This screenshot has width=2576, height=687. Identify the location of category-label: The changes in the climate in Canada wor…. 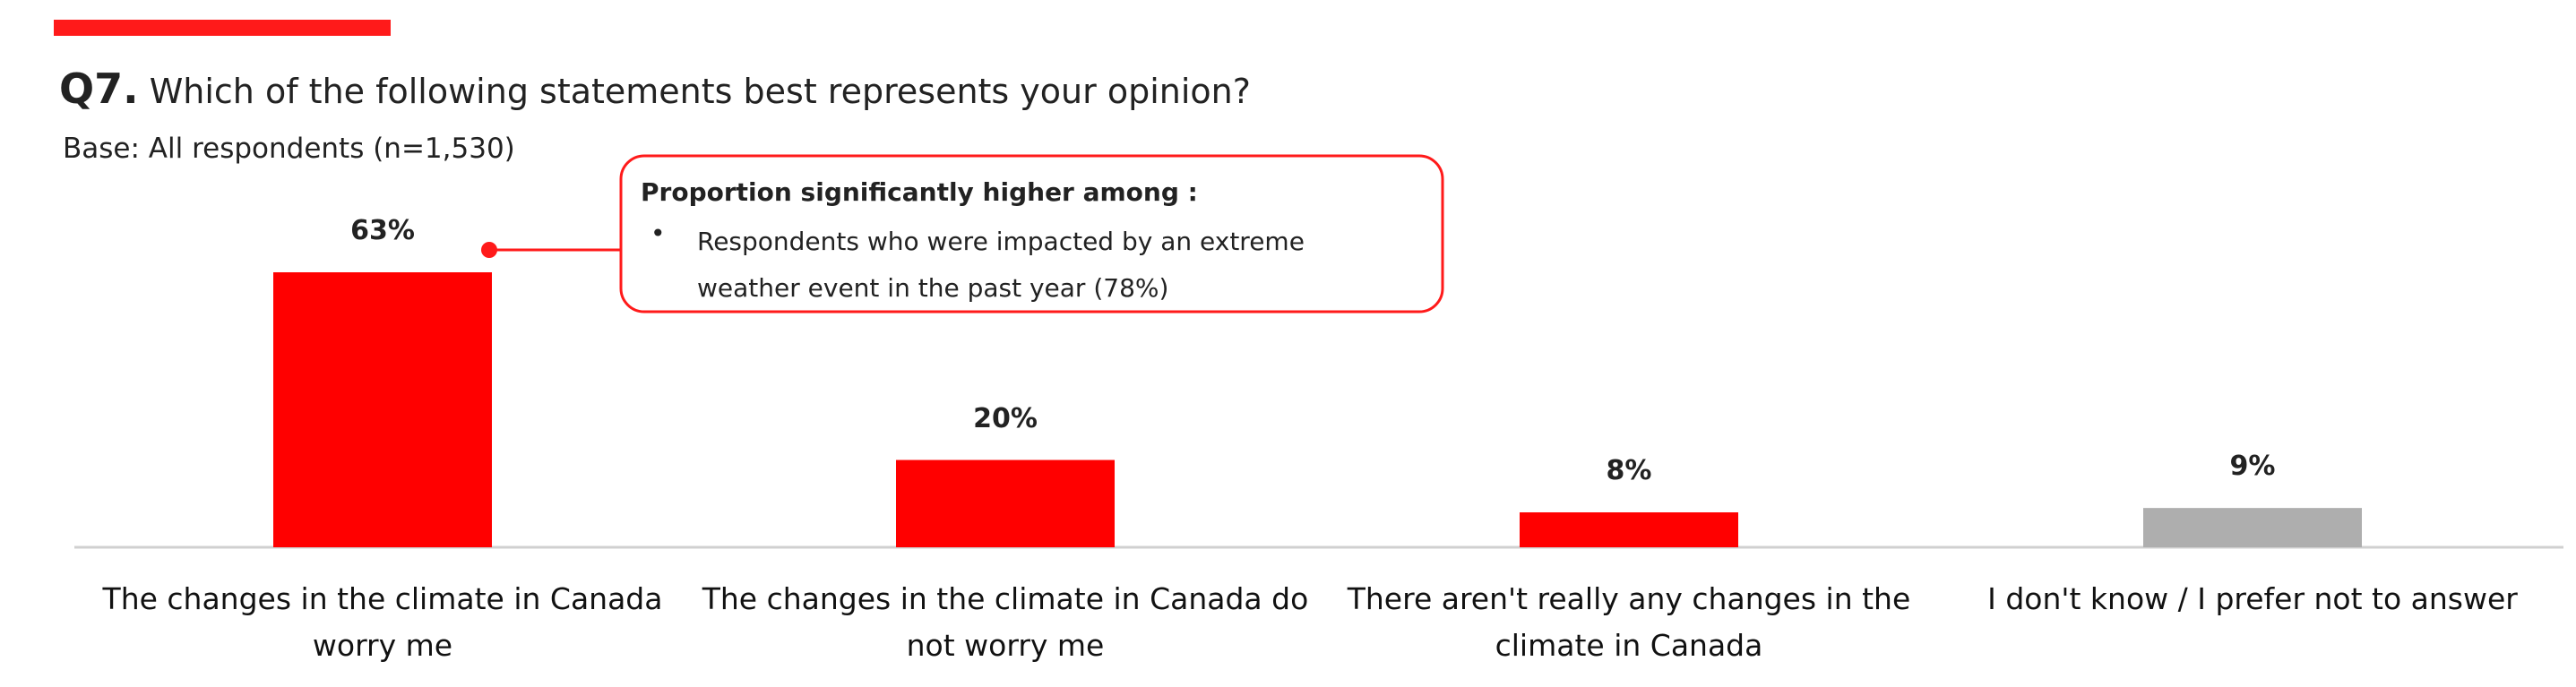
(382, 622).